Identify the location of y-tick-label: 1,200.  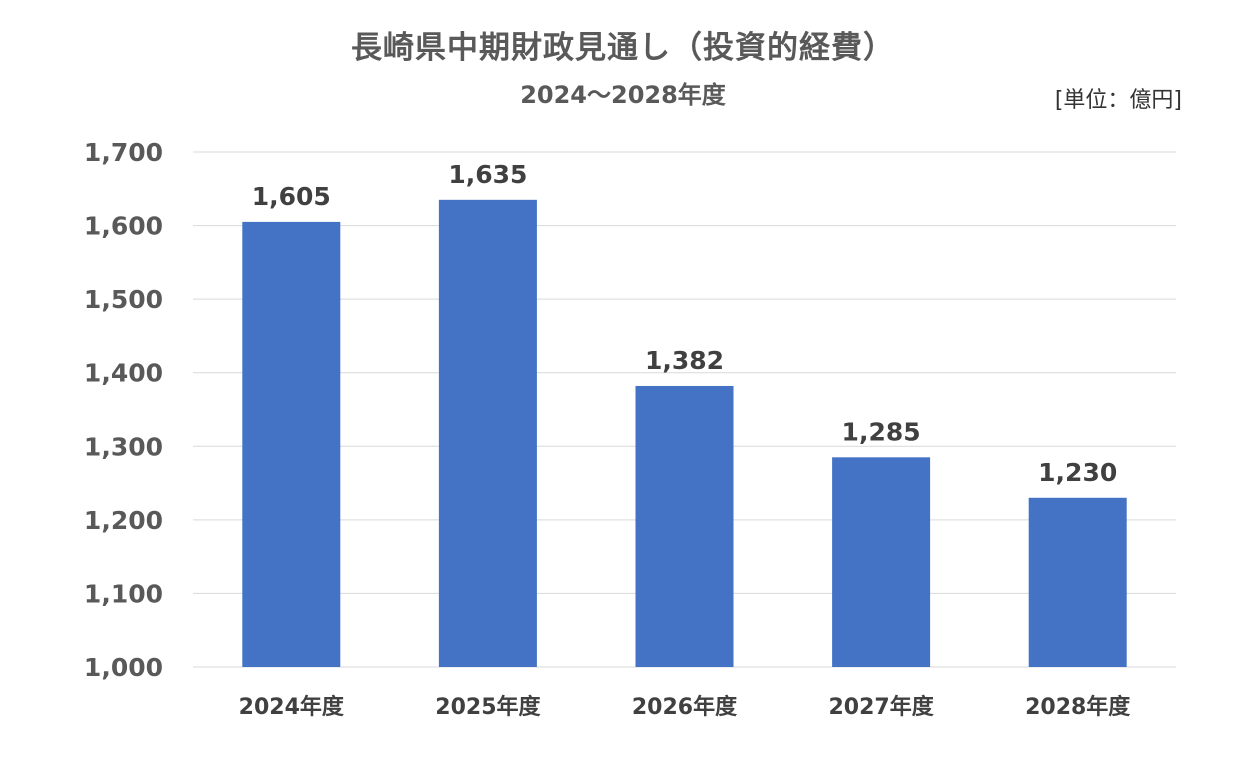
(123, 520).